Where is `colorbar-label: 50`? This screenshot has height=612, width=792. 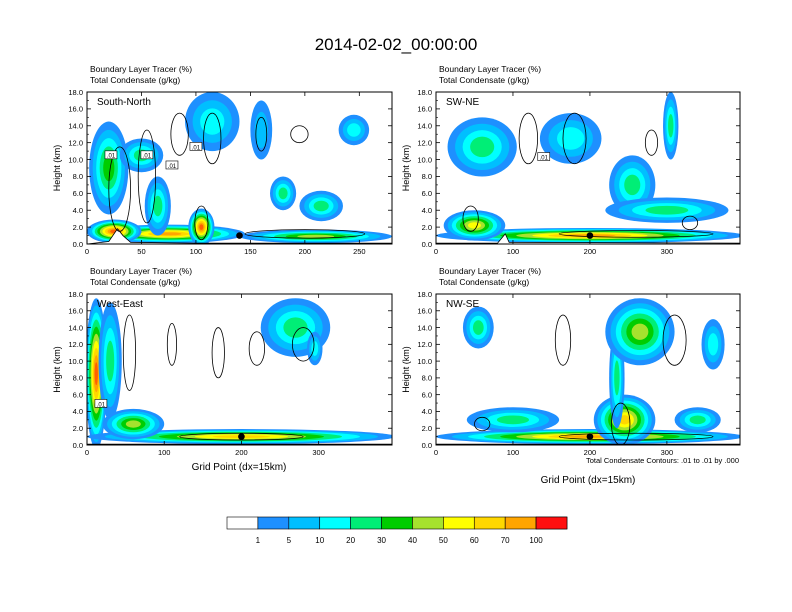 colorbar-label: 50 is located at coordinates (443, 540).